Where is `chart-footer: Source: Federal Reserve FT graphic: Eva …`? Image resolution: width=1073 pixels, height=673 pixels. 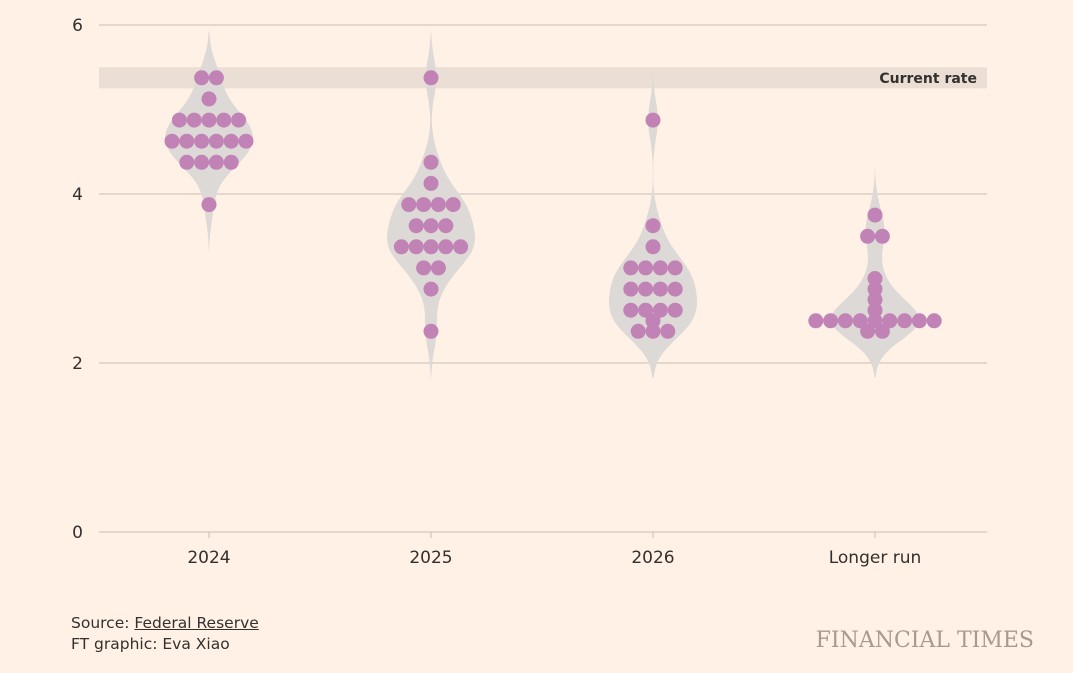
chart-footer: Source: Federal Reserve FT graphic: Eva … is located at coordinates (165, 634).